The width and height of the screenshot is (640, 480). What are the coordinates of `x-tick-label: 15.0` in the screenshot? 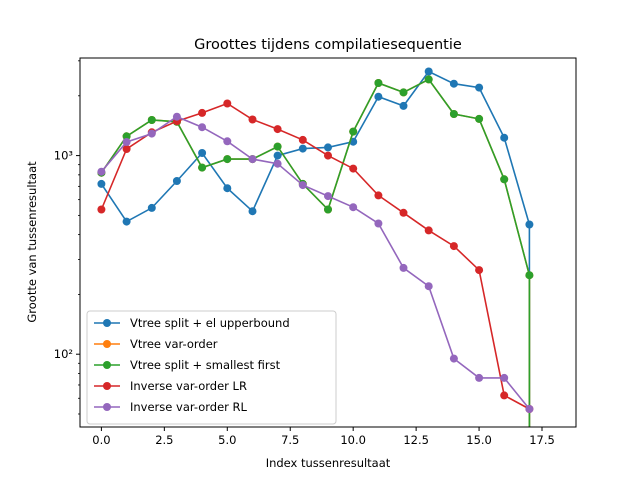 It's located at (479, 440).